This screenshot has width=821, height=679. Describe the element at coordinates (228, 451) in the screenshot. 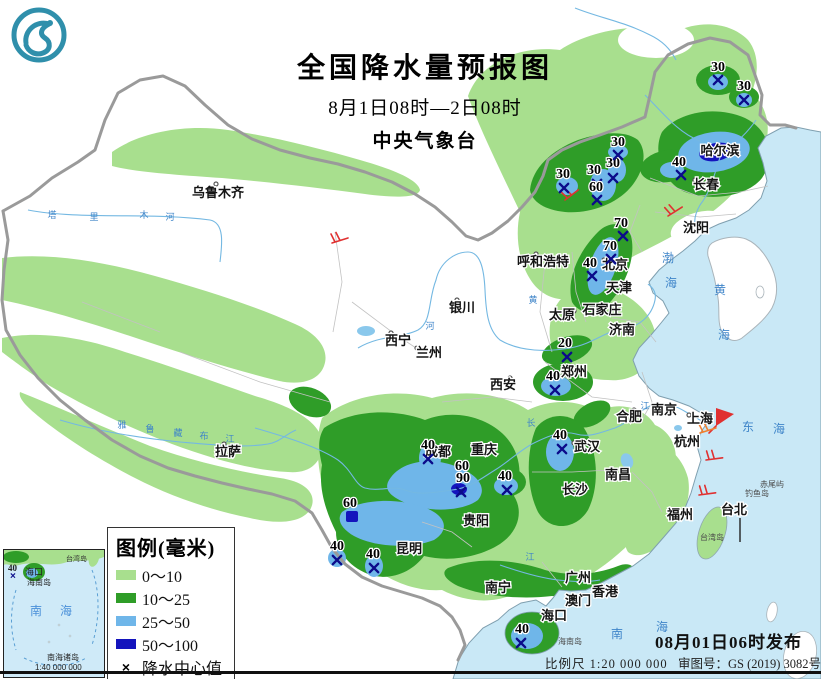

I see `city-label: 拉萨` at that location.